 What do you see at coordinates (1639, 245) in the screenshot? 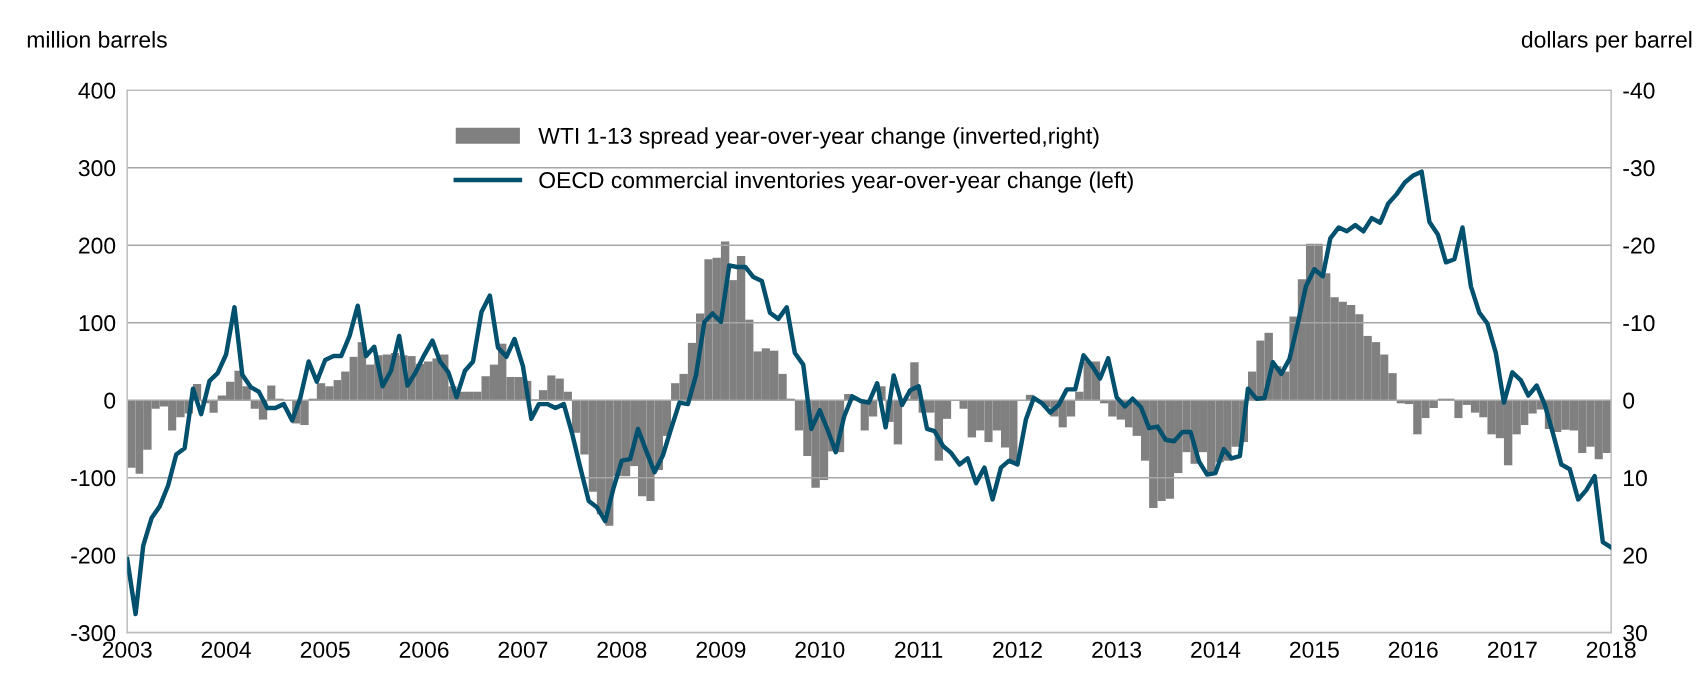
I see `y2-tick-label: -20` at bounding box center [1639, 245].